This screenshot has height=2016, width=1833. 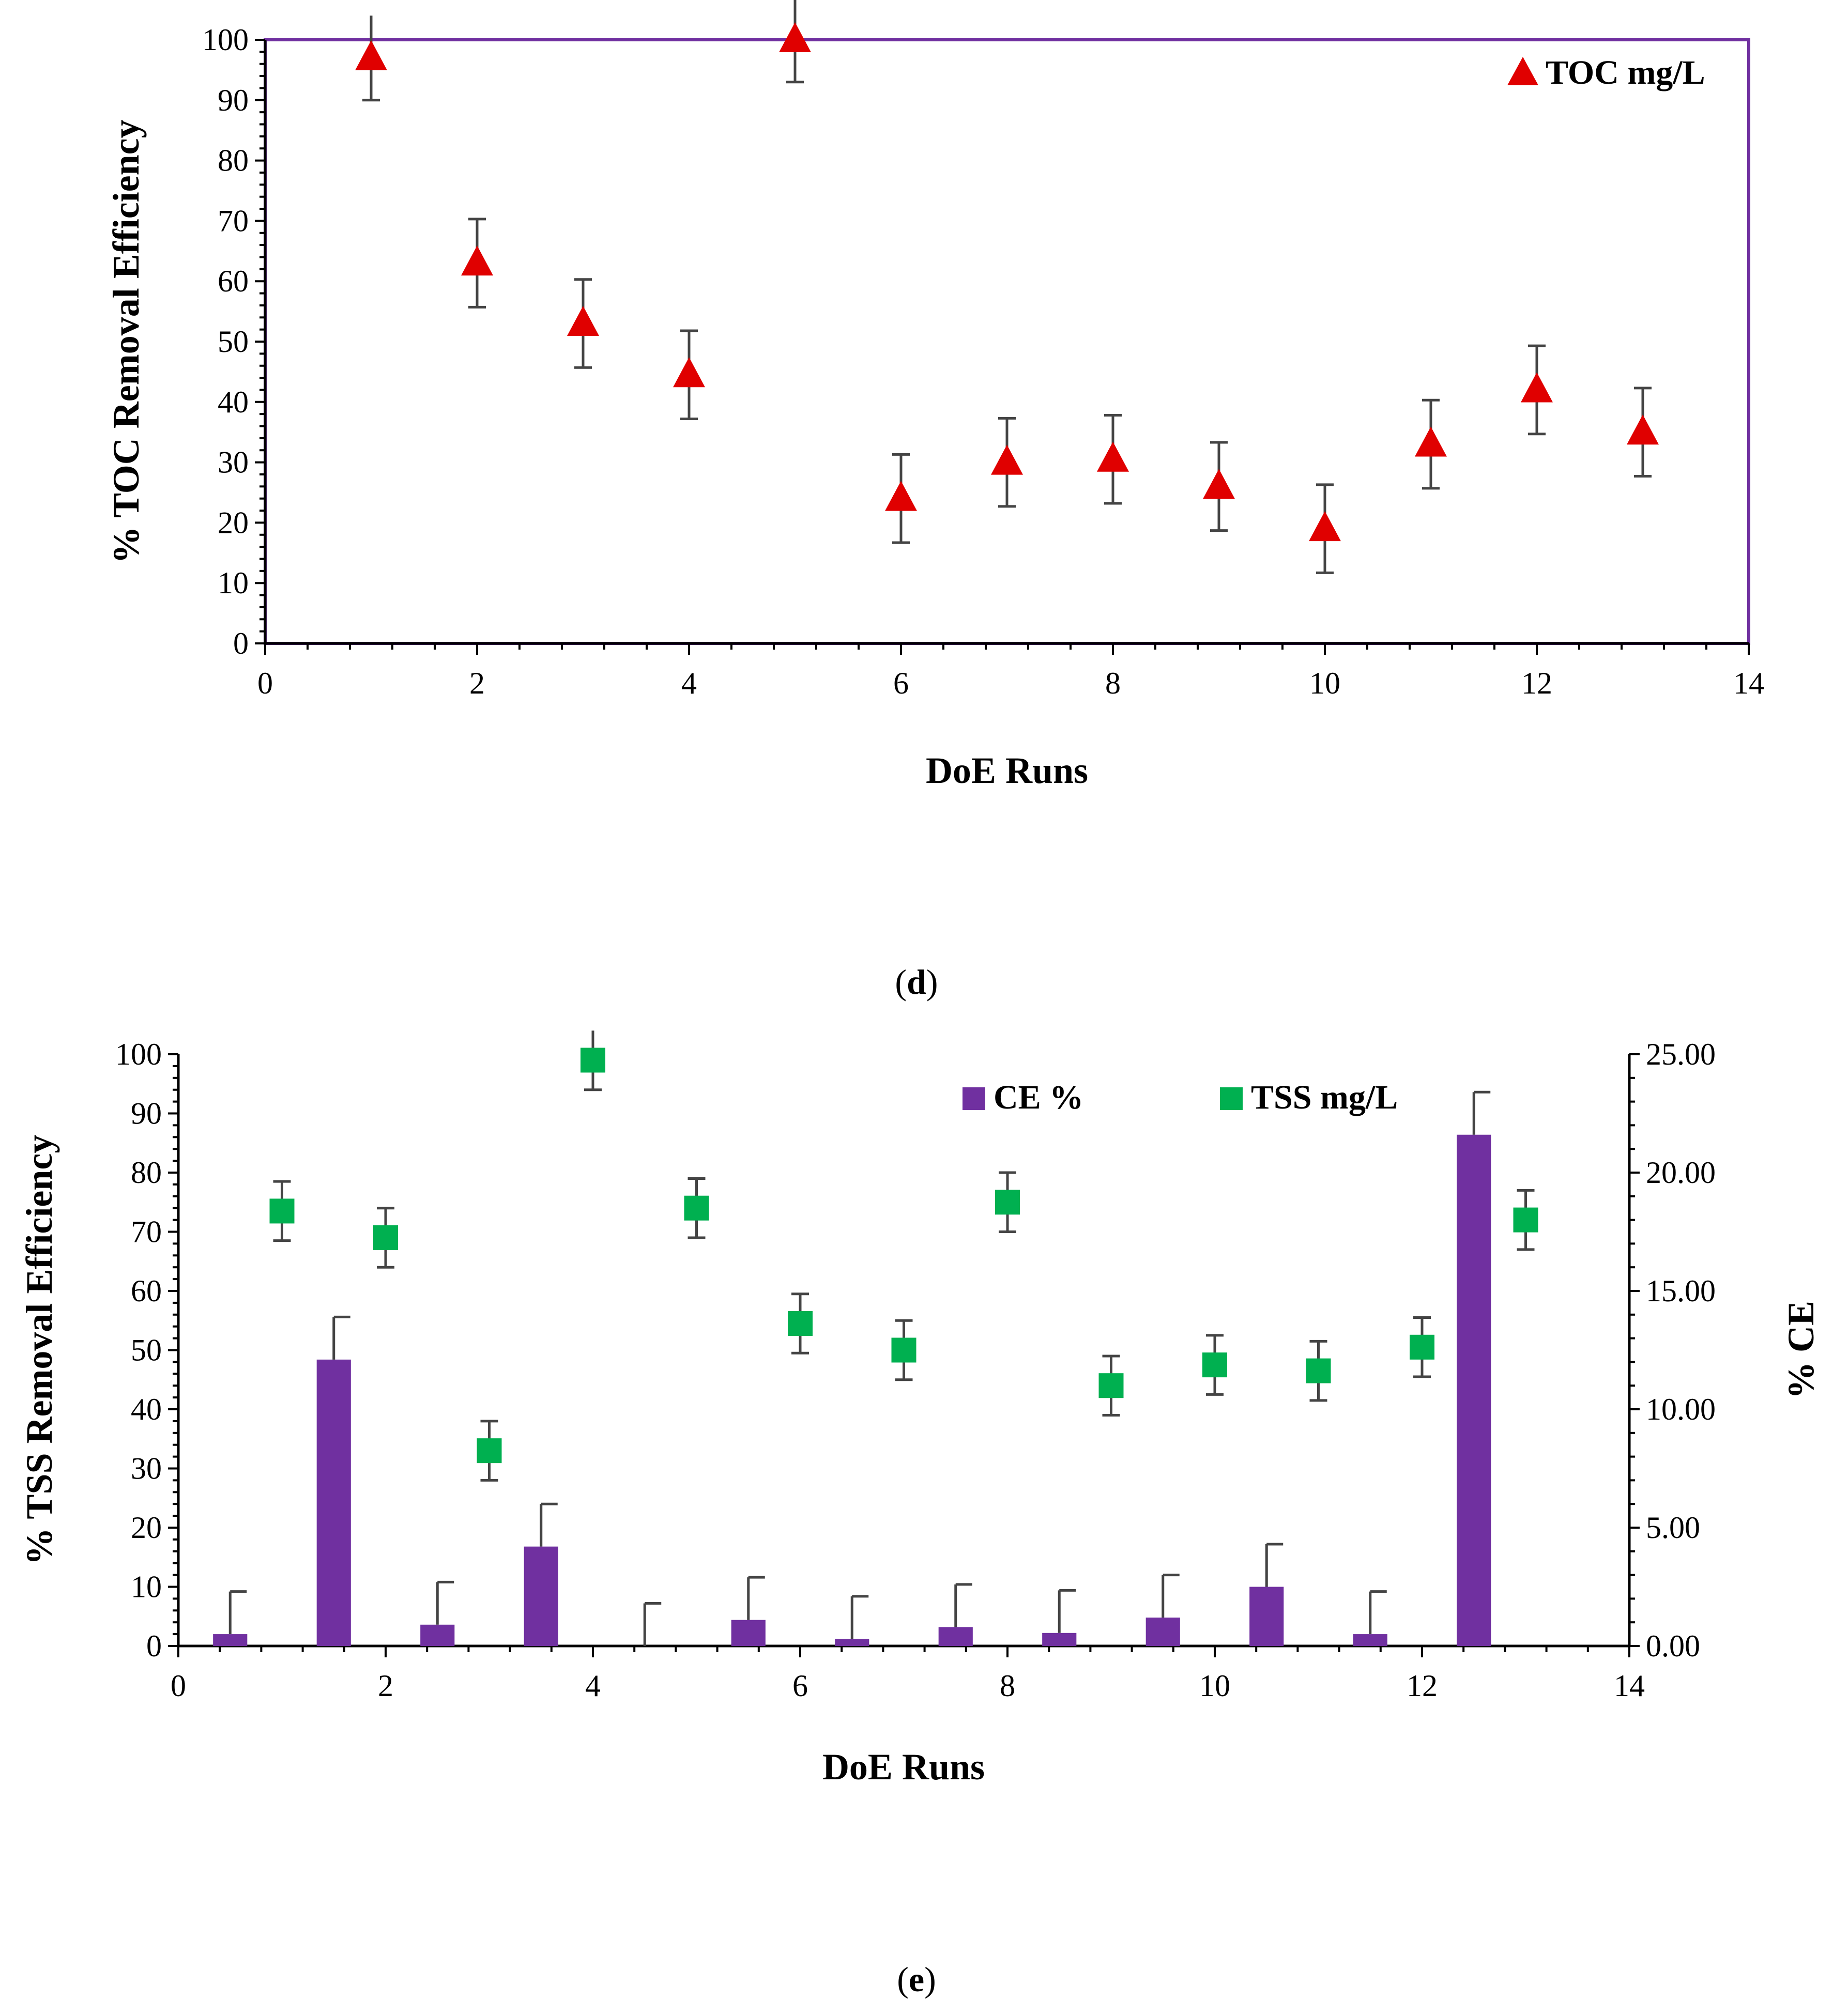 What do you see at coordinates (916, 982) in the screenshot?
I see `panel-d-caption: (d)` at bounding box center [916, 982].